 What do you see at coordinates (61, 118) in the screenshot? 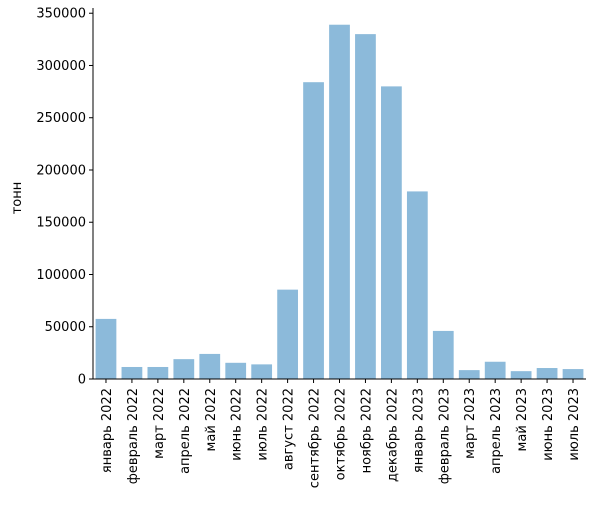
I see `y-tick-label: 250000` at bounding box center [61, 118].